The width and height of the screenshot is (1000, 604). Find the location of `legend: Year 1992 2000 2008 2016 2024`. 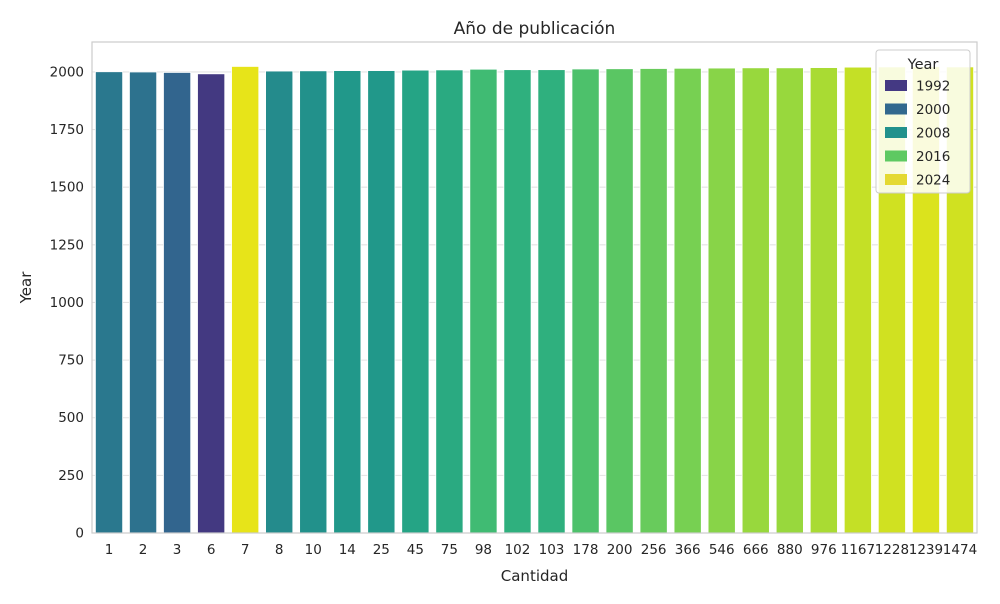

legend: Year 1992 2000 2008 2016 2024 is located at coordinates (923, 121).